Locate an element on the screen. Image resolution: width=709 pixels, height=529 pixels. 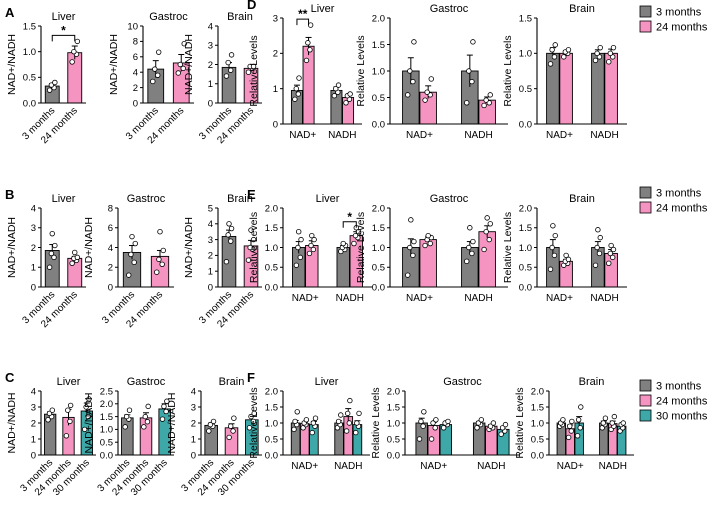
legend-label: 3 months is located at coordinates (679, 387).